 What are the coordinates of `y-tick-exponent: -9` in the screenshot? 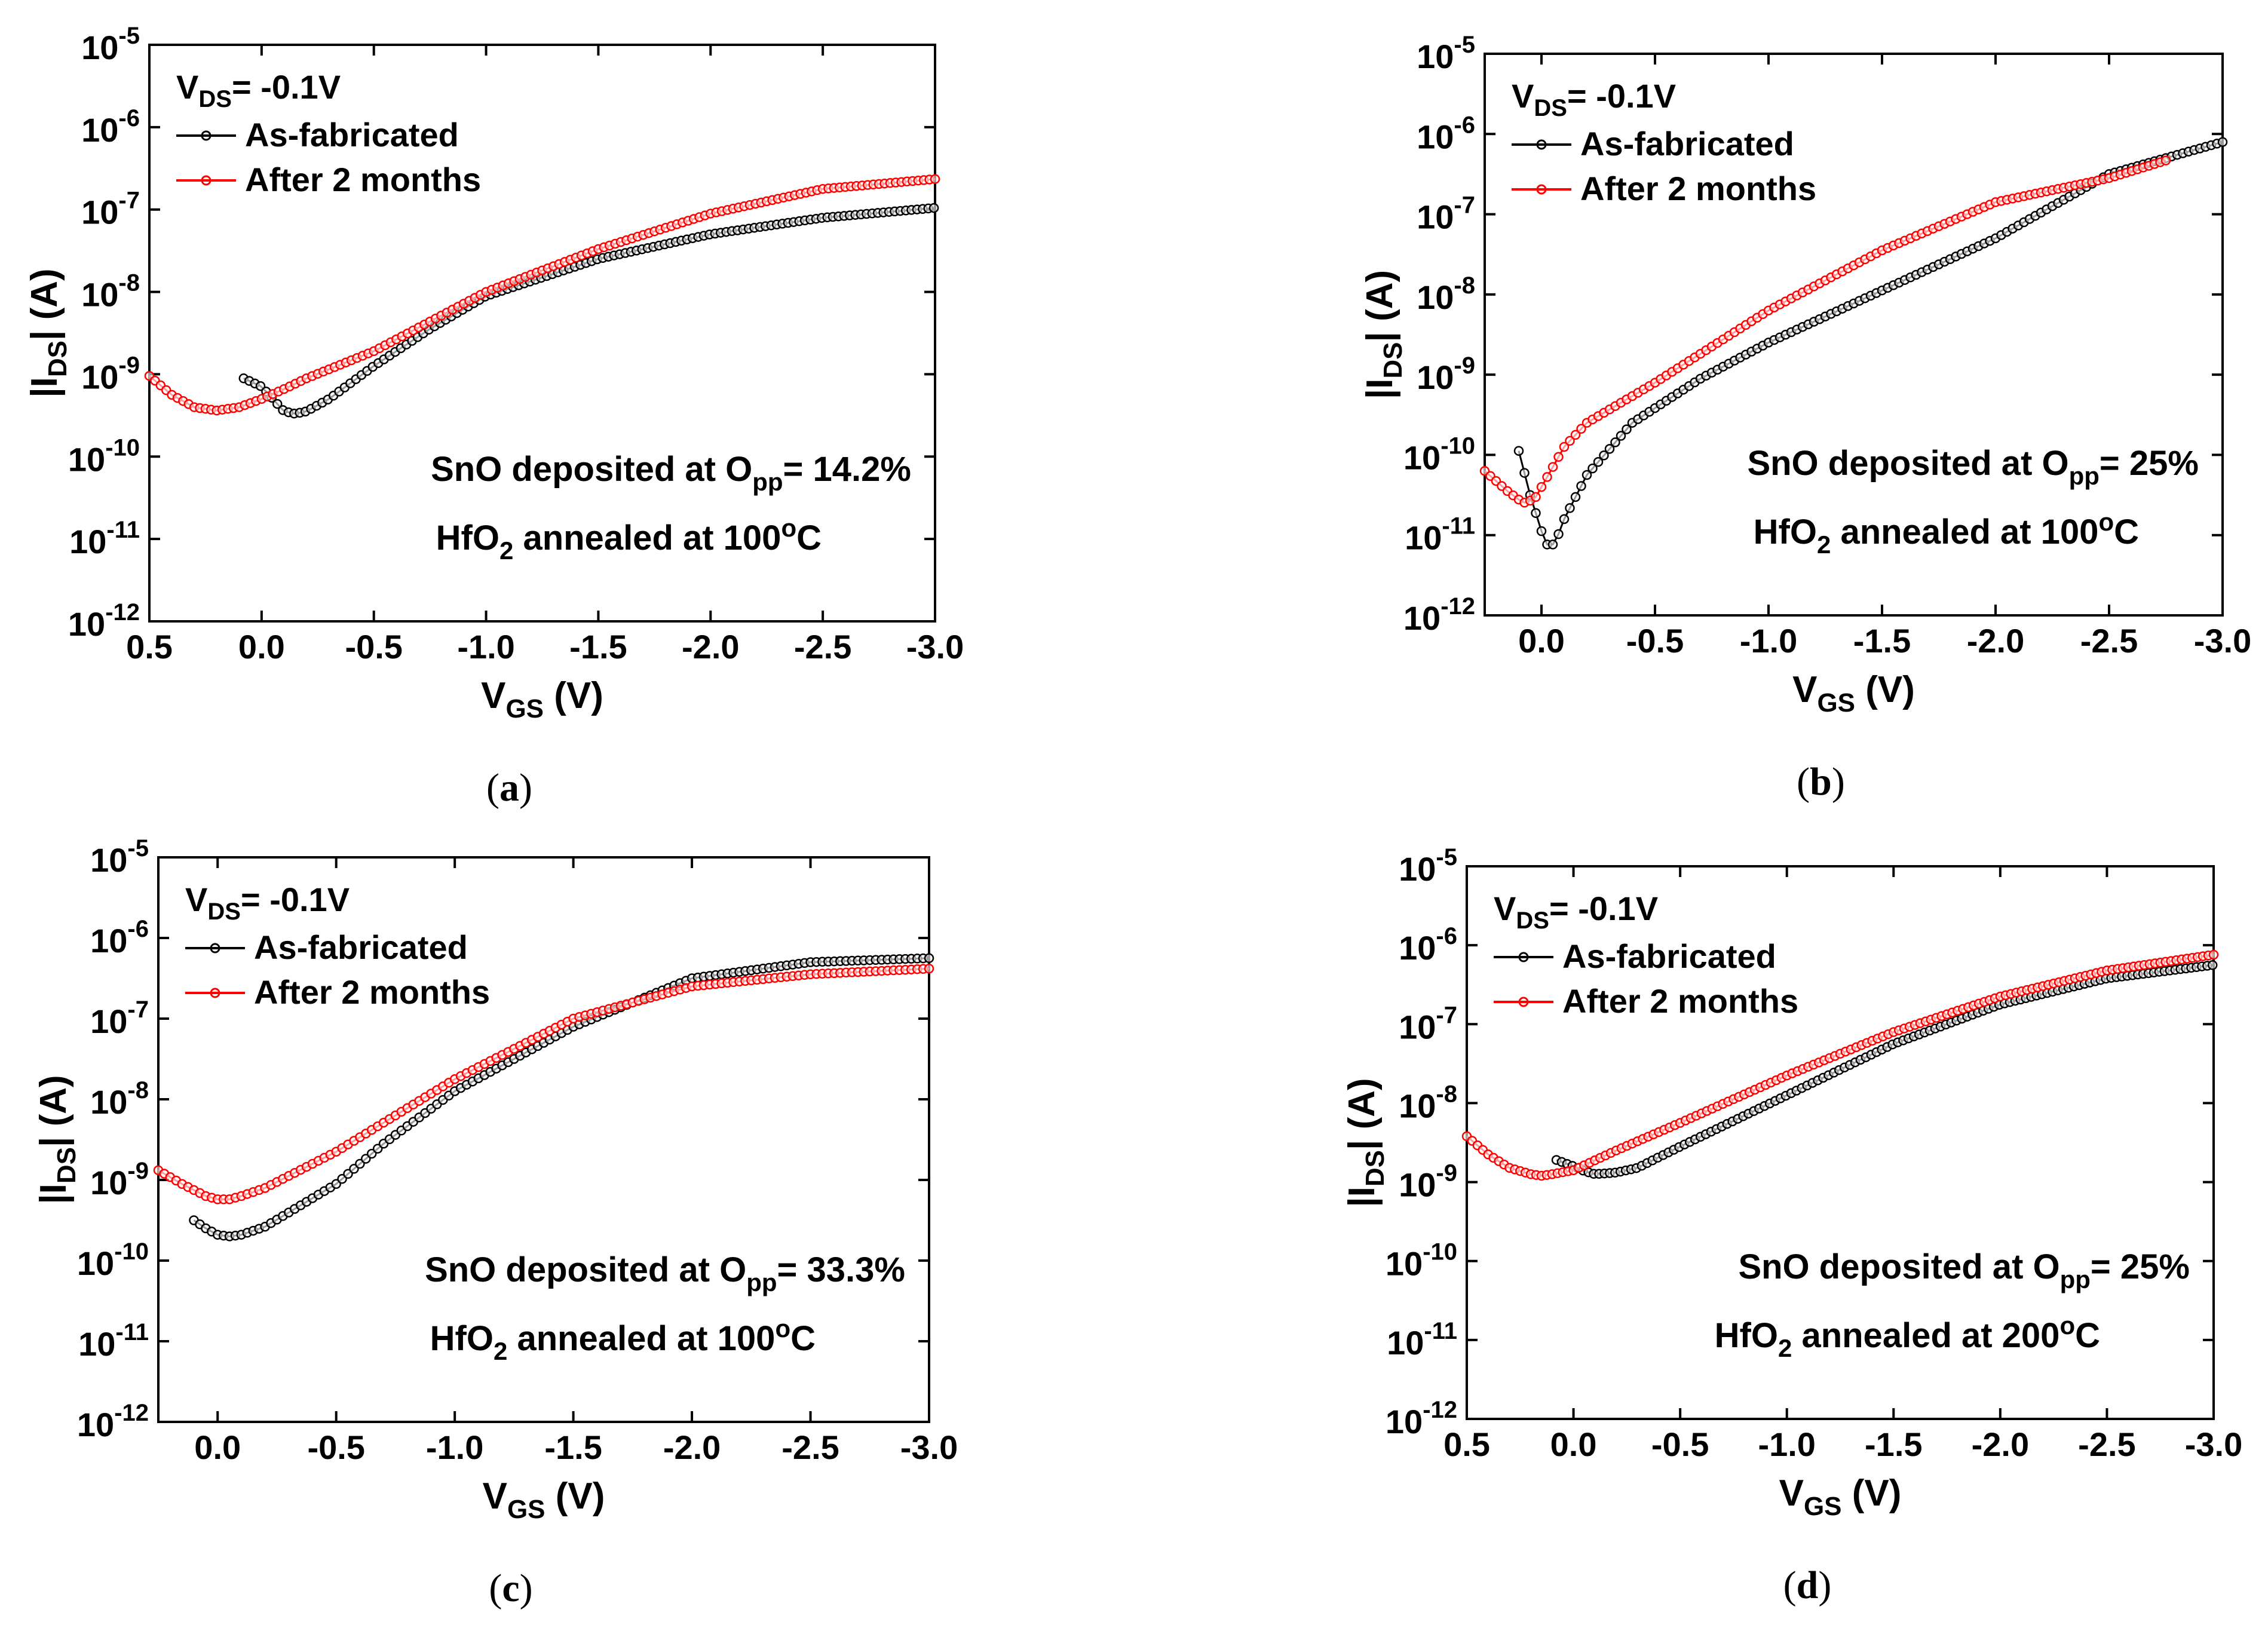 It's located at (1446, 1173).